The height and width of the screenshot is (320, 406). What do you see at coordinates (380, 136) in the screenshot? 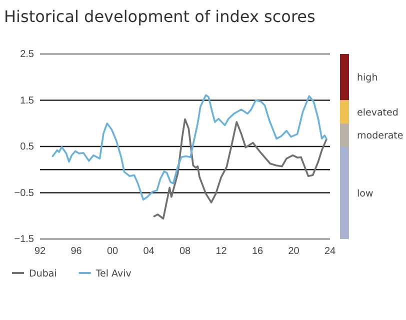
I see `text: moderate` at bounding box center [380, 136].